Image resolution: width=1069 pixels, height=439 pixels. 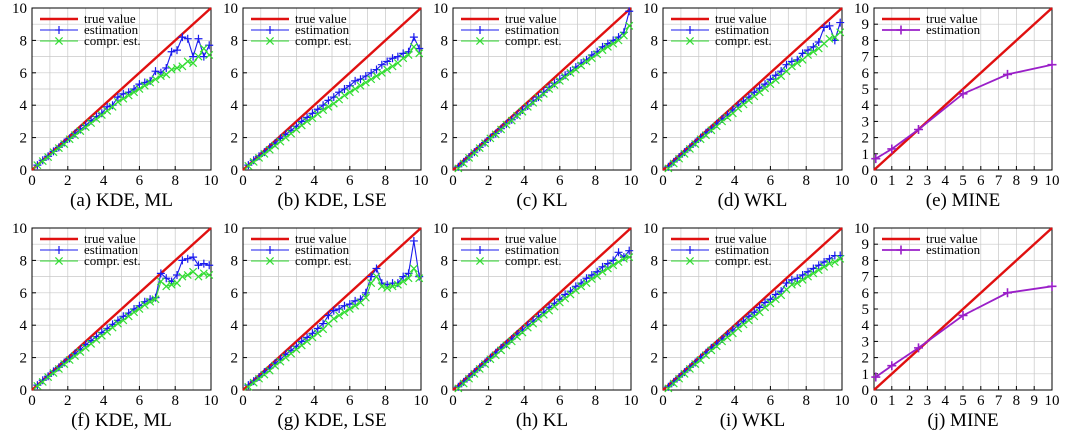 I want to click on y-tick-label: 7, so click(x=866, y=278).